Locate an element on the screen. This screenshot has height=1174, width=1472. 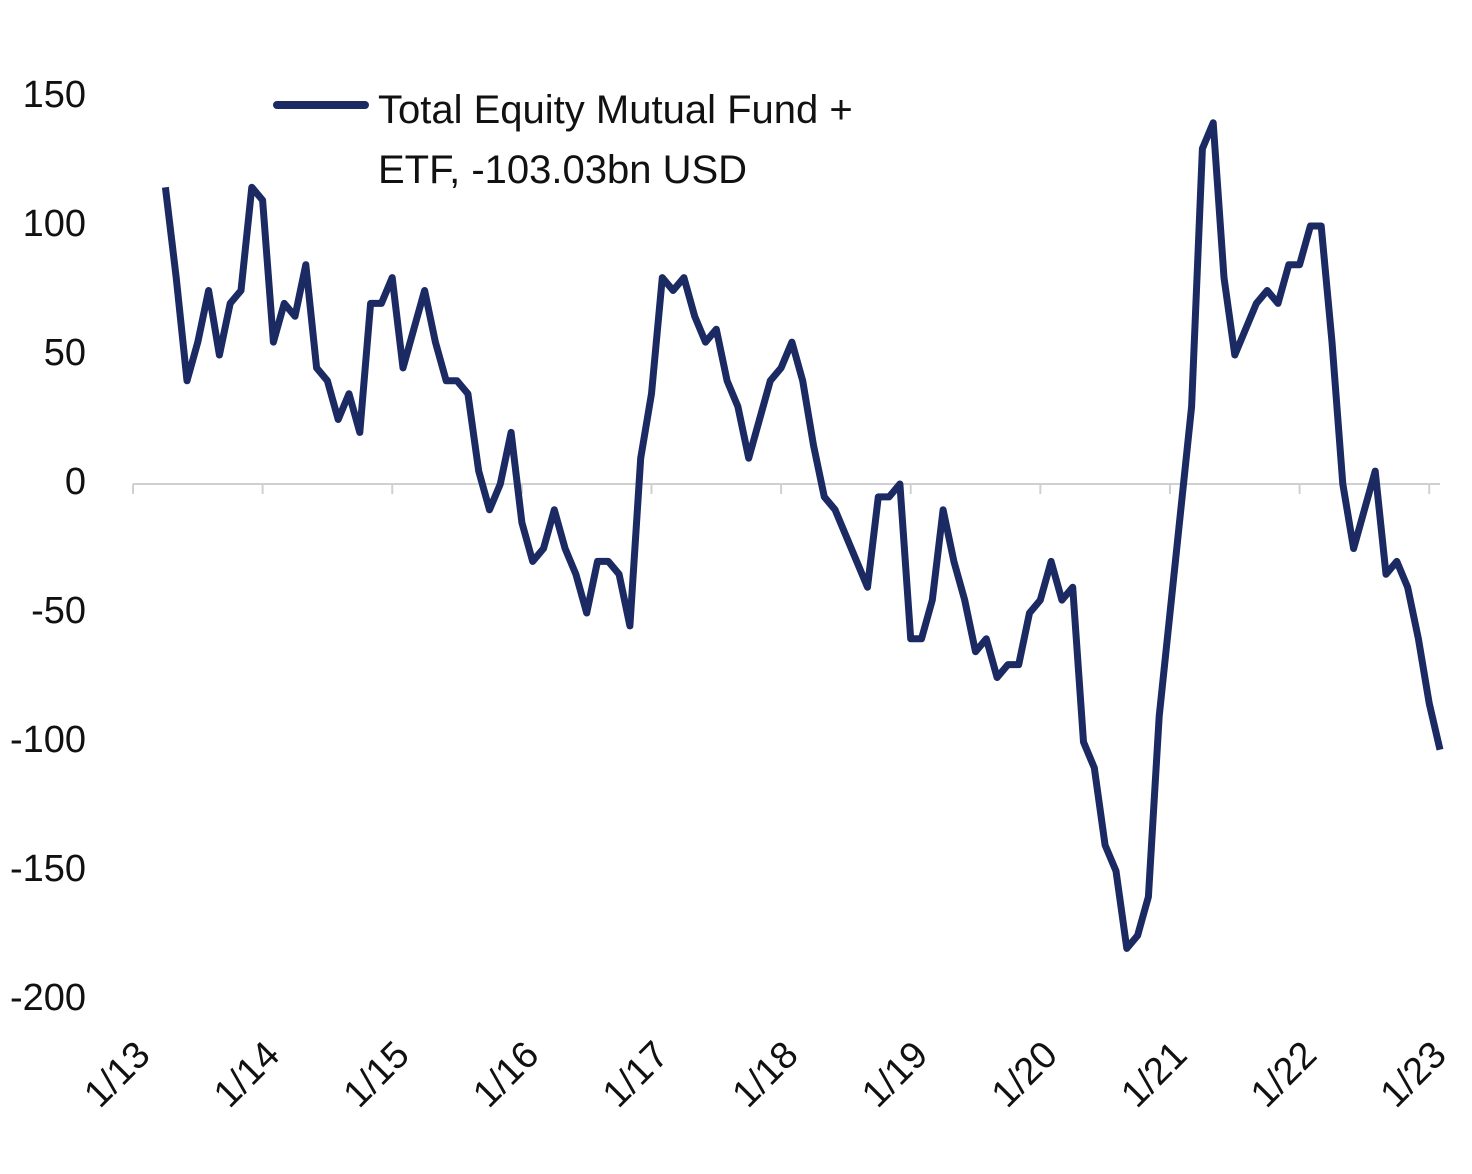
y-tick-label: 0 is located at coordinates (75, 482).